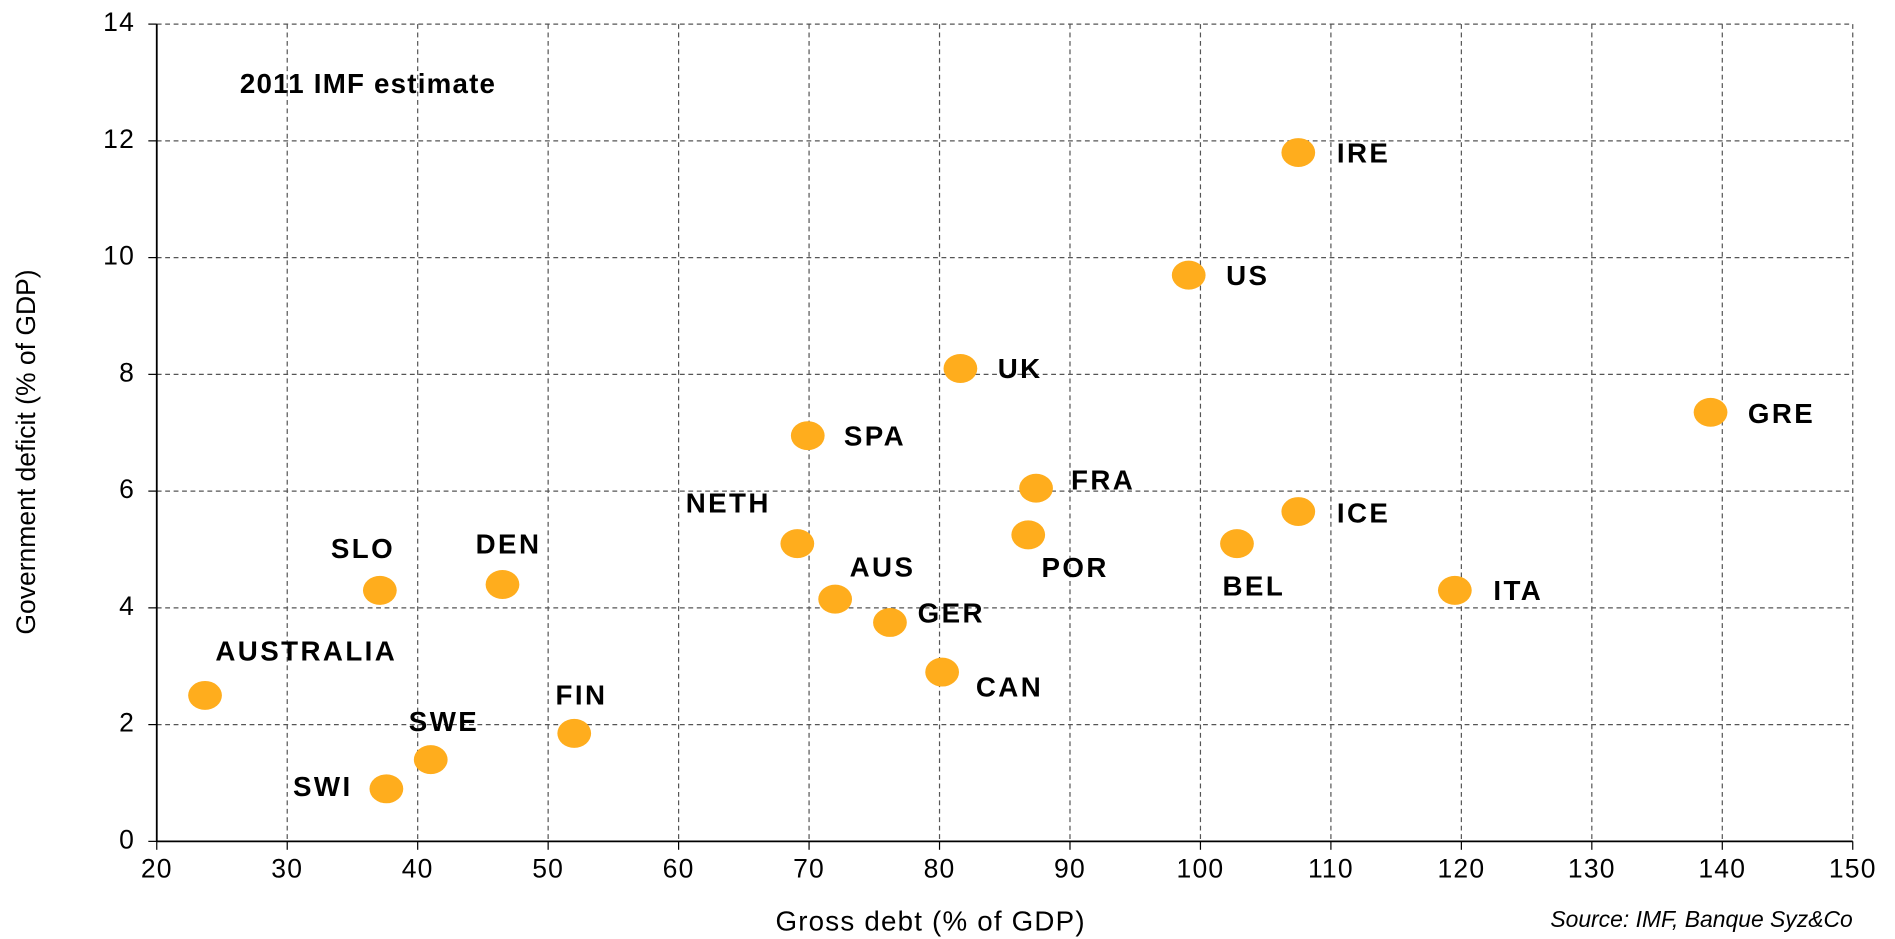 This screenshot has height=939, width=1895. What do you see at coordinates (1701, 919) in the screenshot?
I see `source: Source: IMF, Banque Syz&Co` at bounding box center [1701, 919].